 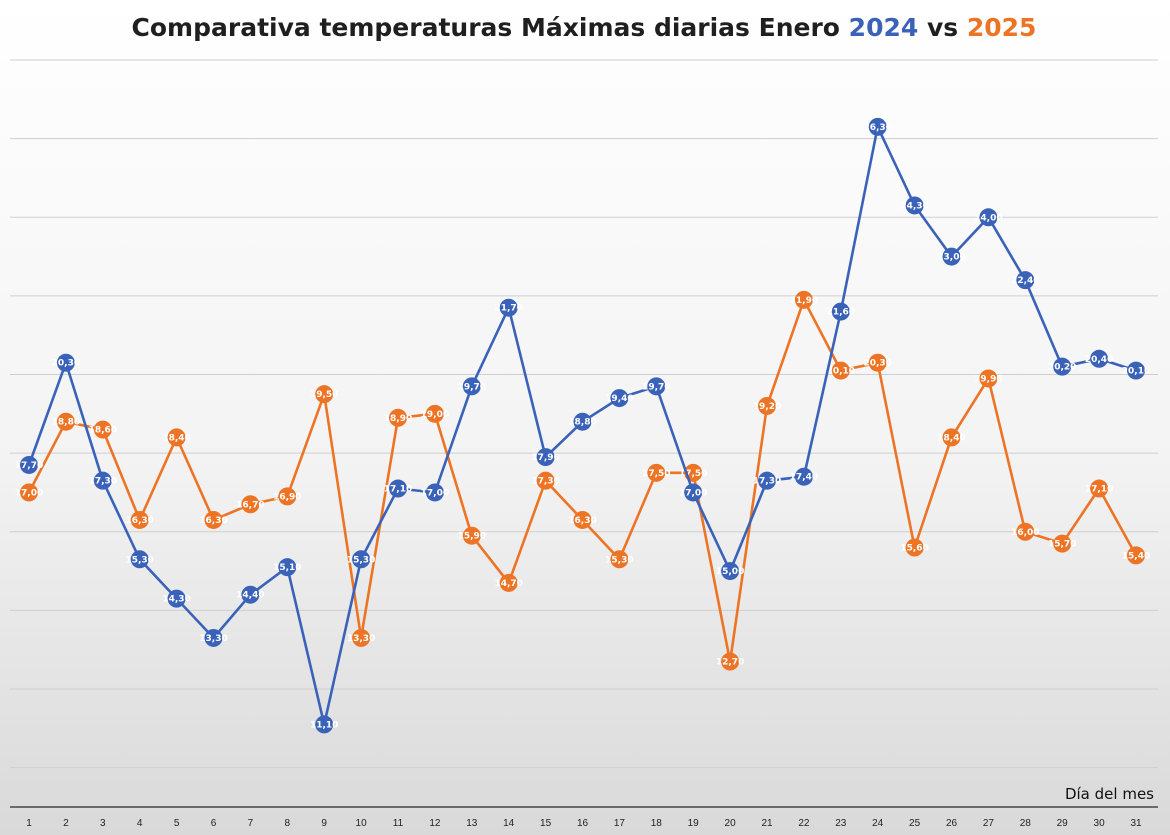 What do you see at coordinates (656, 474) in the screenshot?
I see `data-label-2025-day-18: 17,50` at bounding box center [656, 474].